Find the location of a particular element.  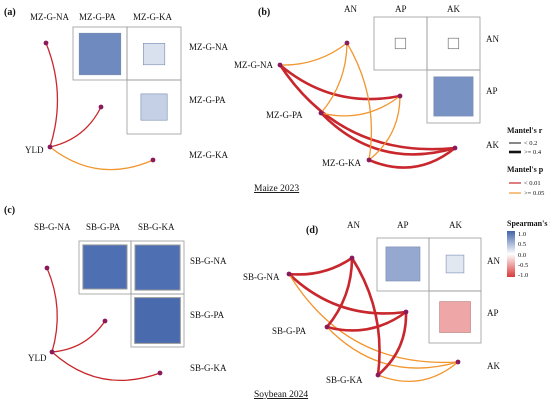

heatmap-cell-c-na-ka is located at coordinates (157, 267).